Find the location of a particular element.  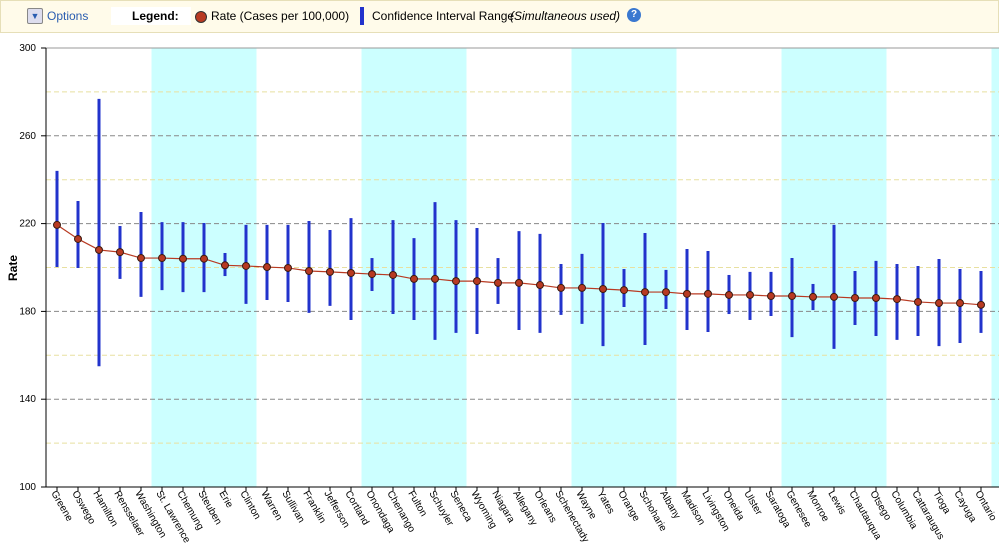

x-tick-label: Jefferson is located at coordinates (336, 509).